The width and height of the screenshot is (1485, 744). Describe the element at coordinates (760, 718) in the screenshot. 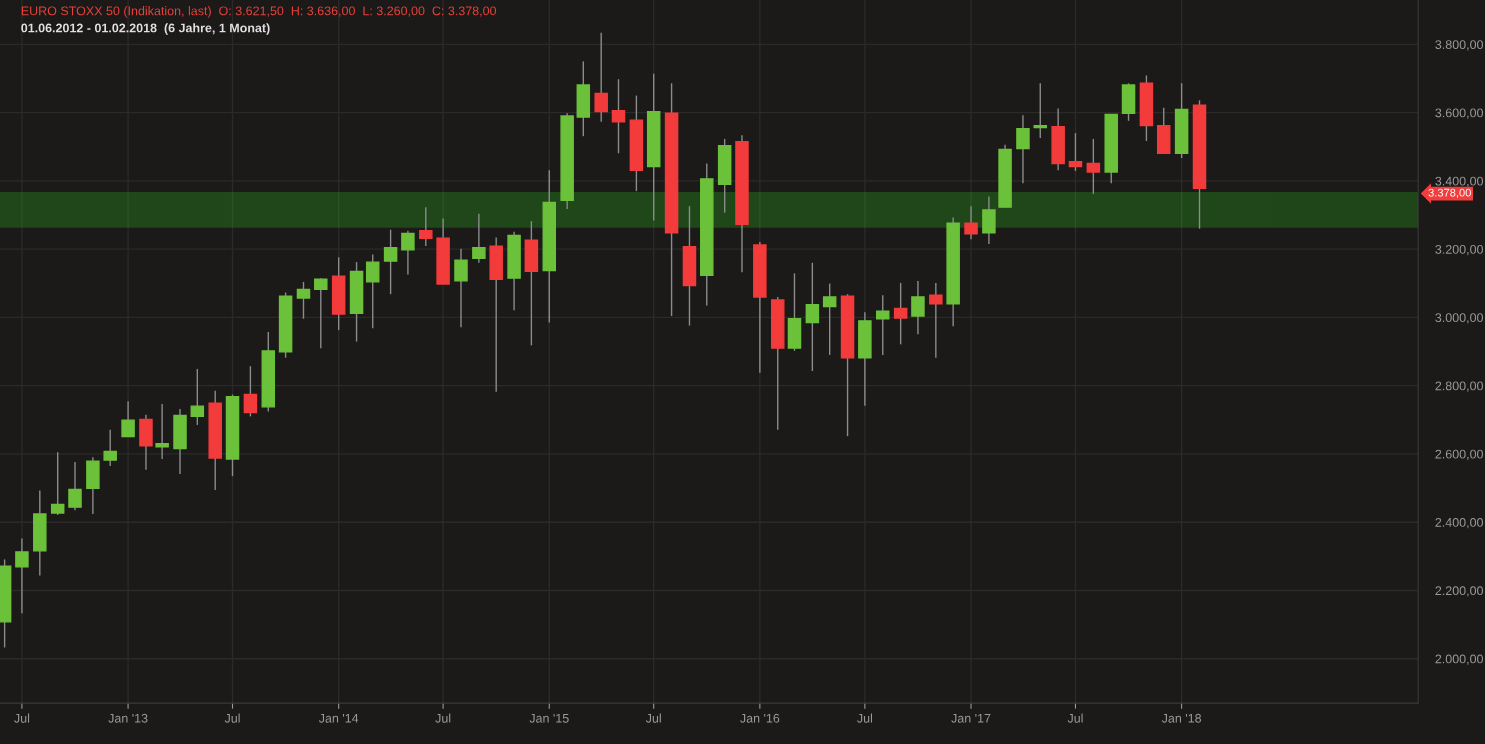

I see `x-tick-label: Jan '16` at that location.